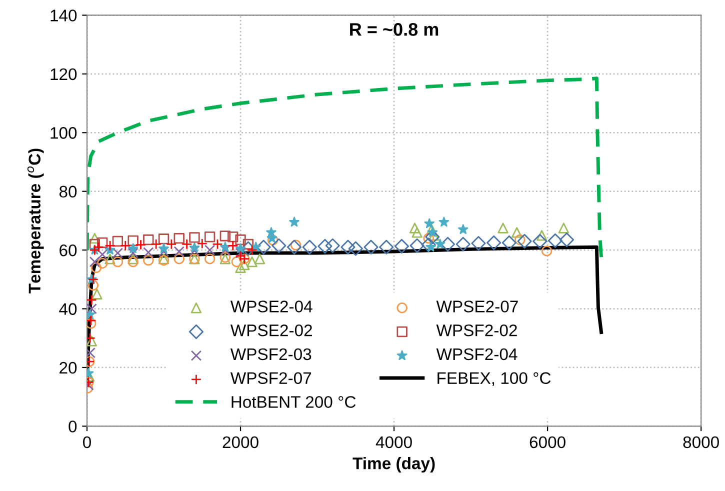 Image resolution: width=725 pixels, height=491 pixels. What do you see at coordinates (271, 330) in the screenshot?
I see `legend-label: WPSE2-02` at bounding box center [271, 330].